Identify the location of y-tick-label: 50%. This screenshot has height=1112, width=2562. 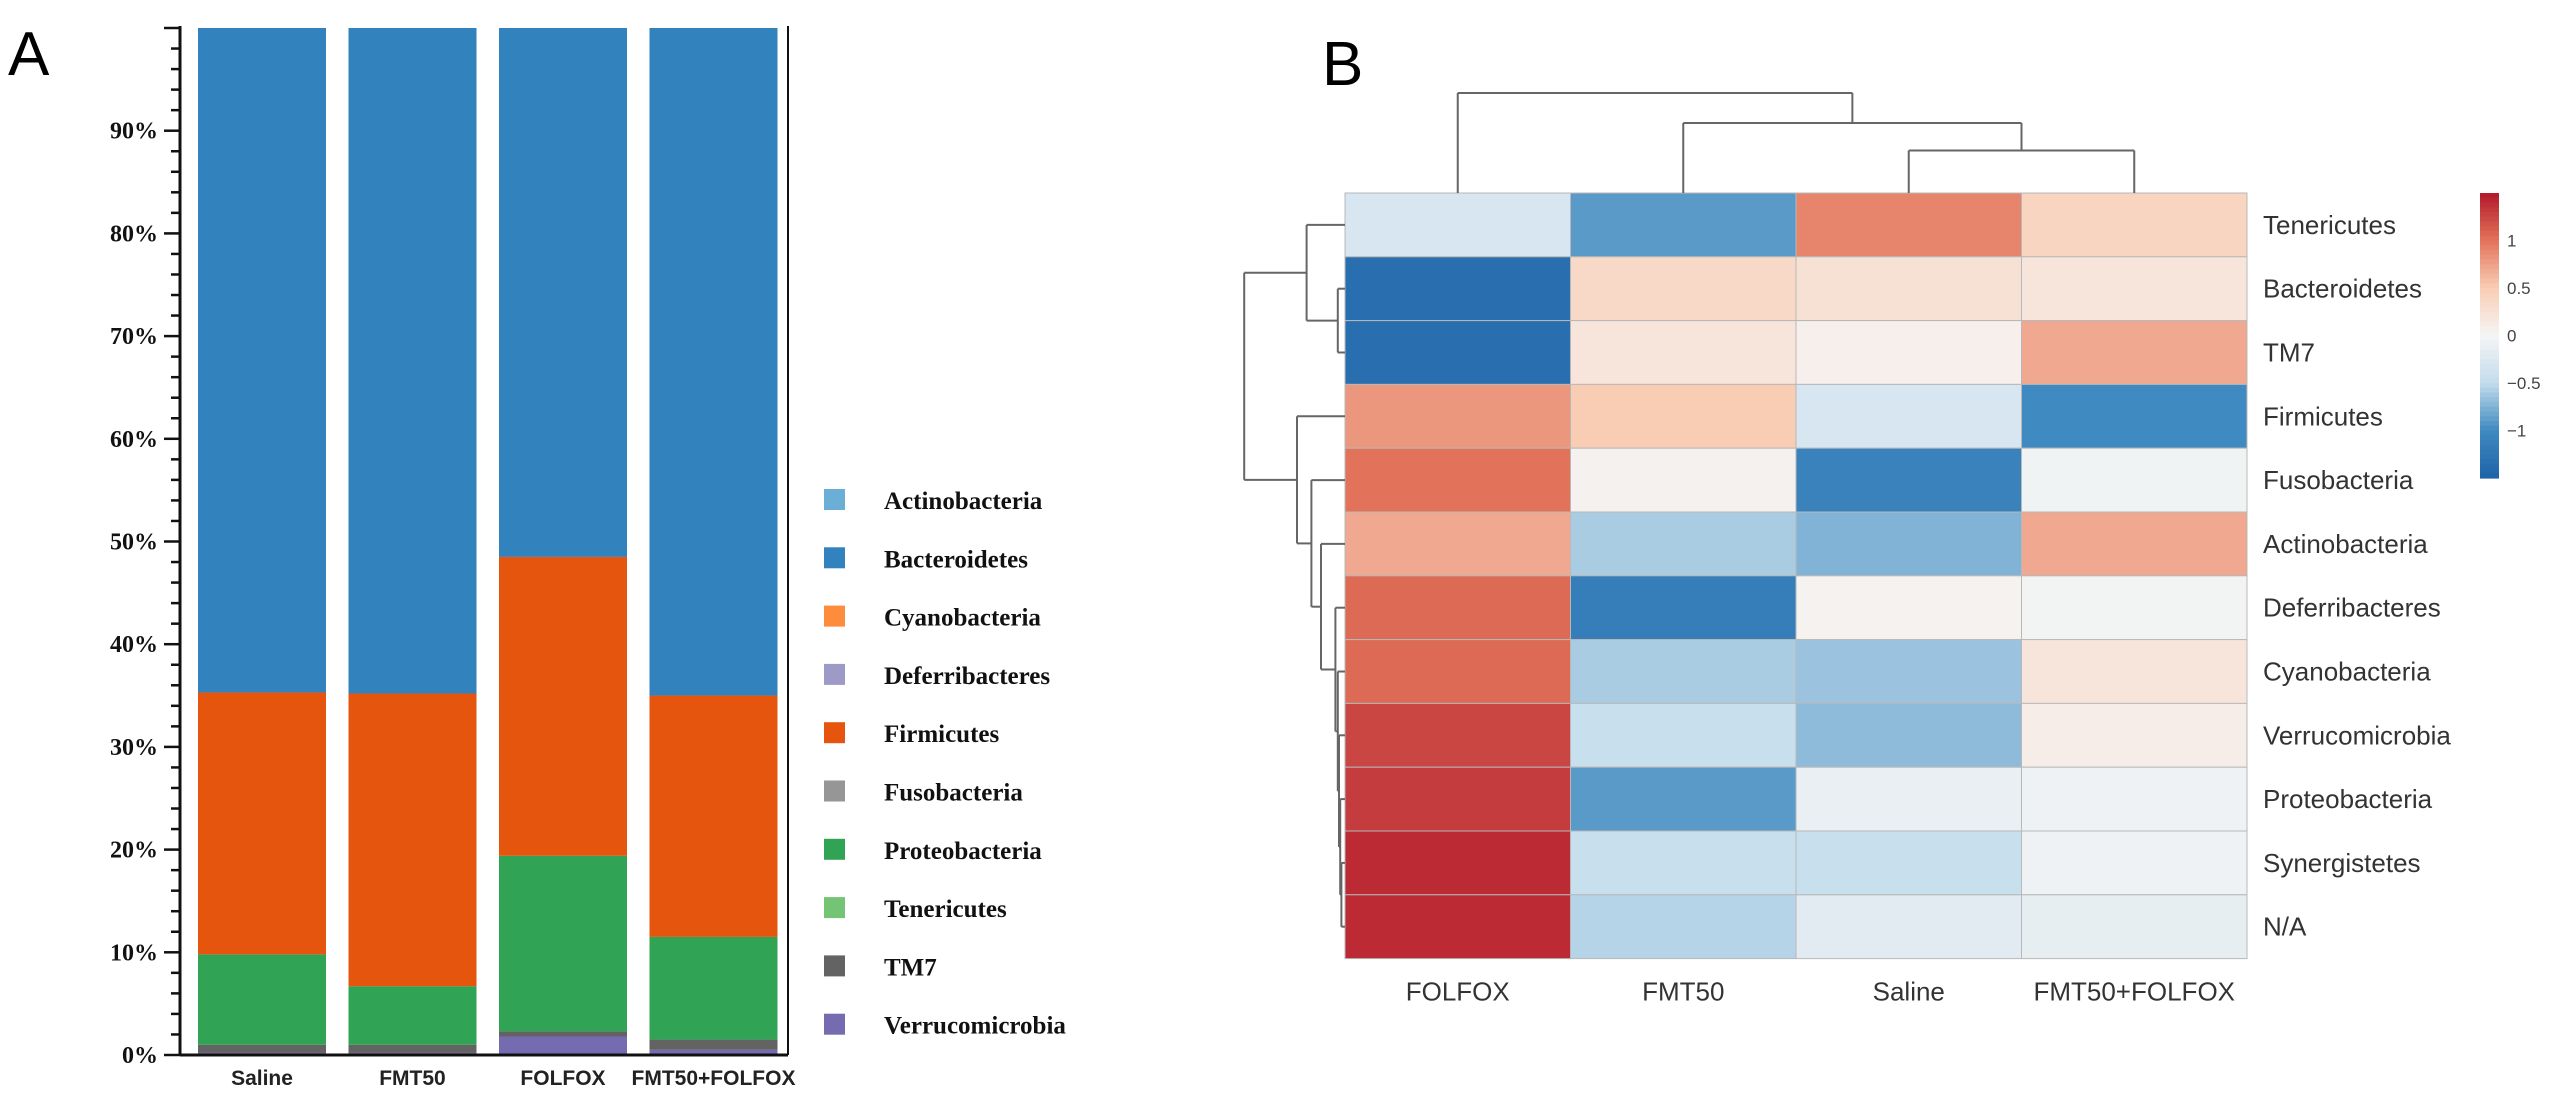
(134, 543).